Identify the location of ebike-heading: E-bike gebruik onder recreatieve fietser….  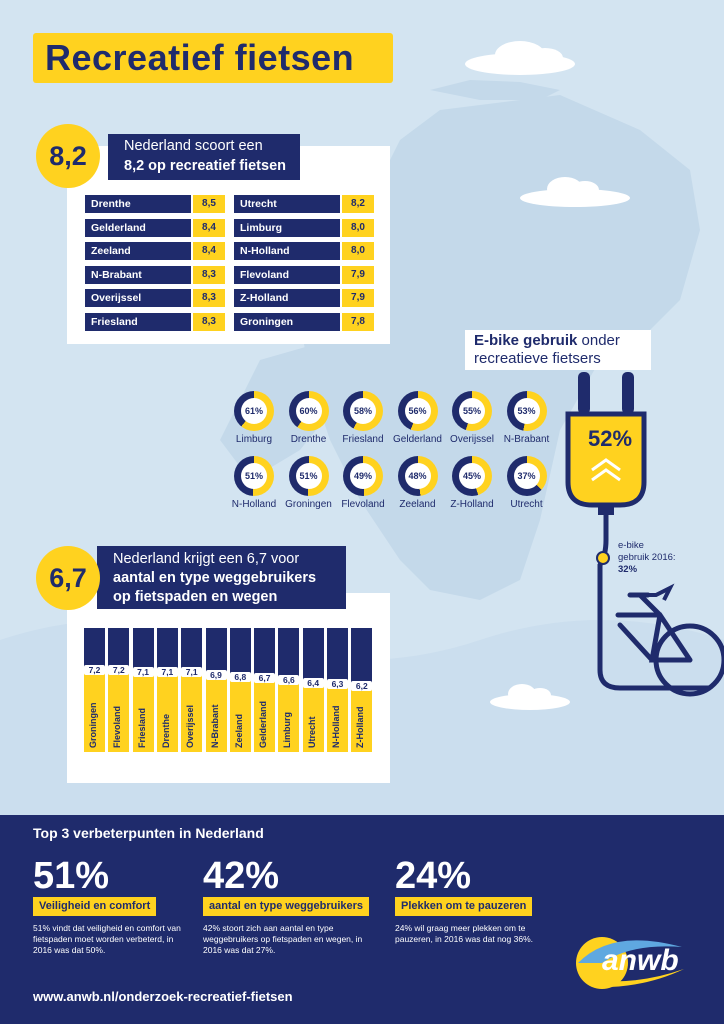
(558, 350).